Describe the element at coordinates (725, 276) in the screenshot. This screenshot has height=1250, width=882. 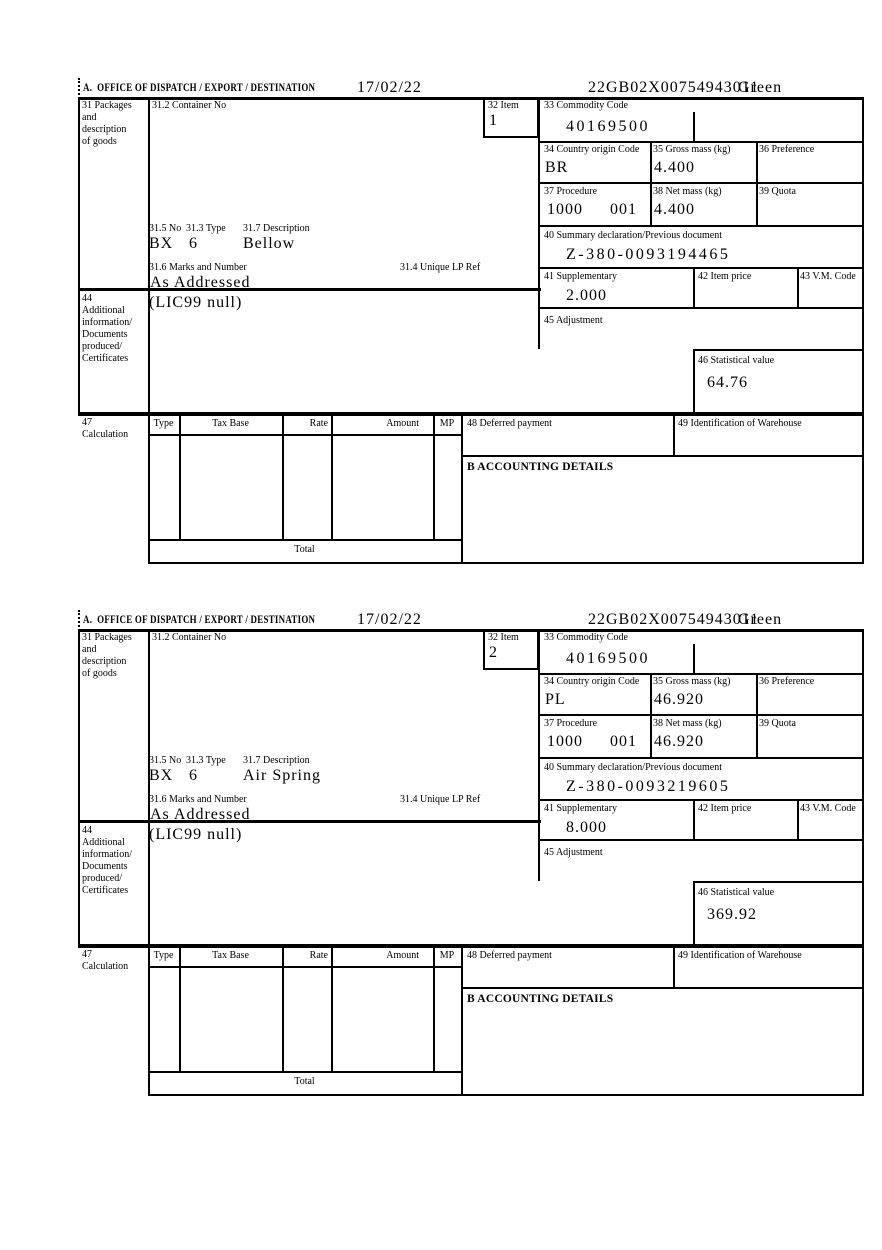
I see `item-price-label: 42 Item price` at that location.